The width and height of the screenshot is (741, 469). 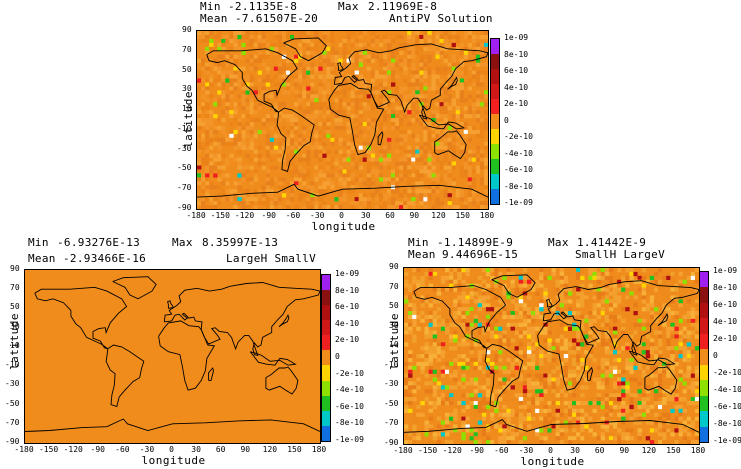 What do you see at coordinates (347, 307) in the screenshot?
I see `colorbar-label: 6e-10` at bounding box center [347, 307].